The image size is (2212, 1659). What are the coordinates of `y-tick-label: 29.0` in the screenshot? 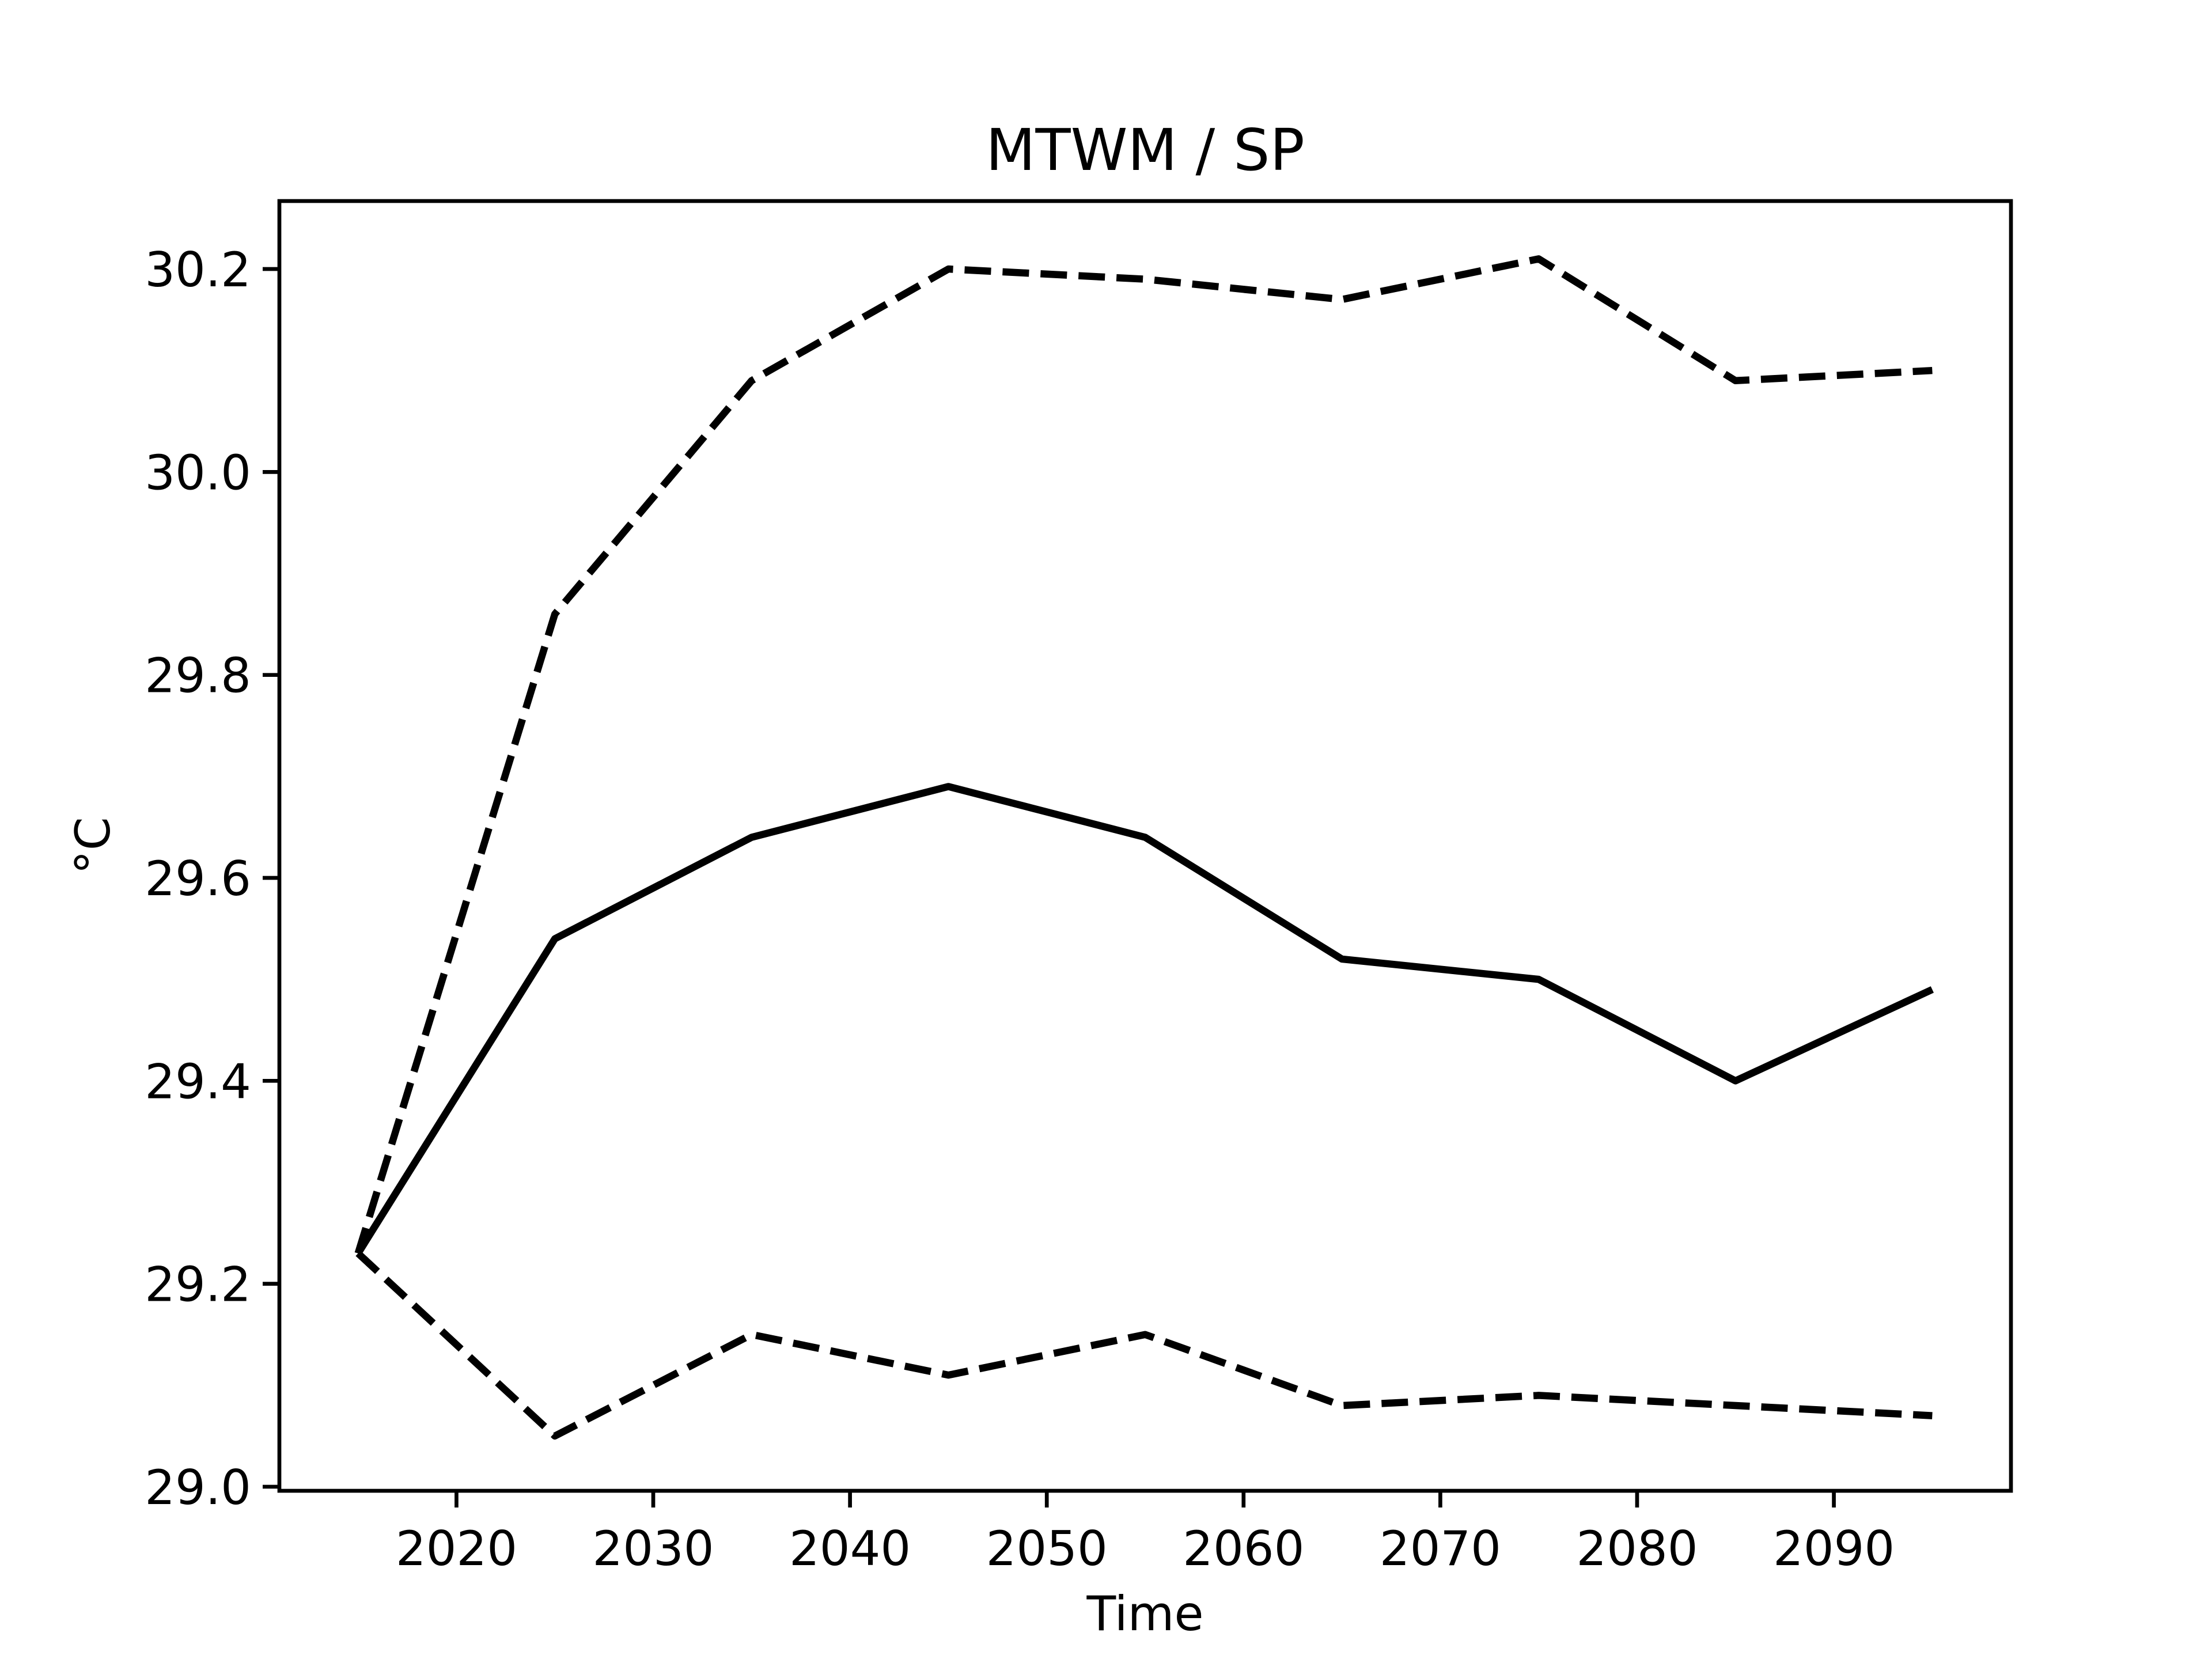 It's located at (198, 1488).